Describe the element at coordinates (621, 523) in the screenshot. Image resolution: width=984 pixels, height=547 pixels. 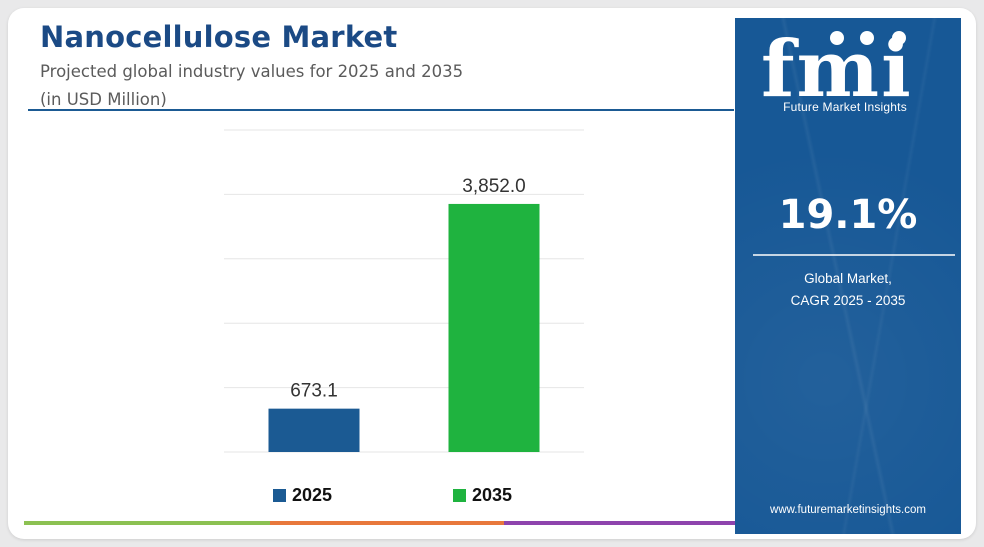
I see `accent-segment-purple` at that location.